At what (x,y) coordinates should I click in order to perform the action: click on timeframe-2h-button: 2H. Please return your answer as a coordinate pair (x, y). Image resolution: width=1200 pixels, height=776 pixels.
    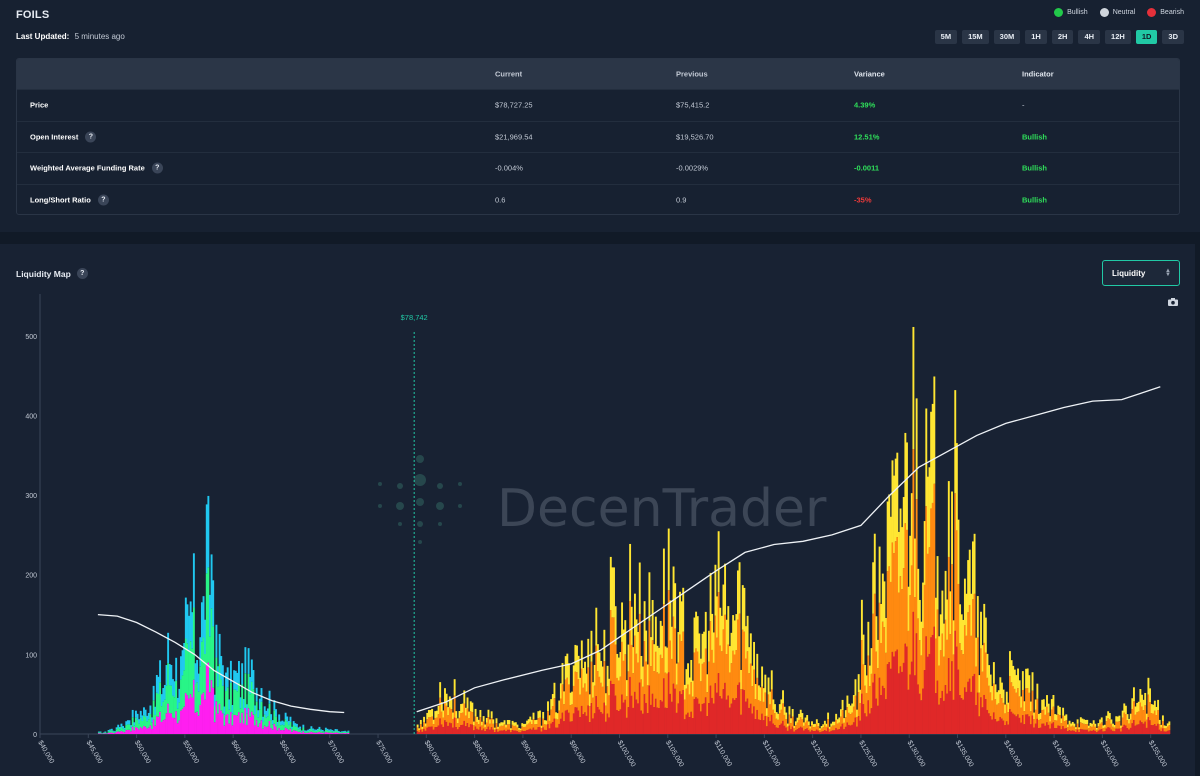
    Looking at the image, I should click on (1062, 37).